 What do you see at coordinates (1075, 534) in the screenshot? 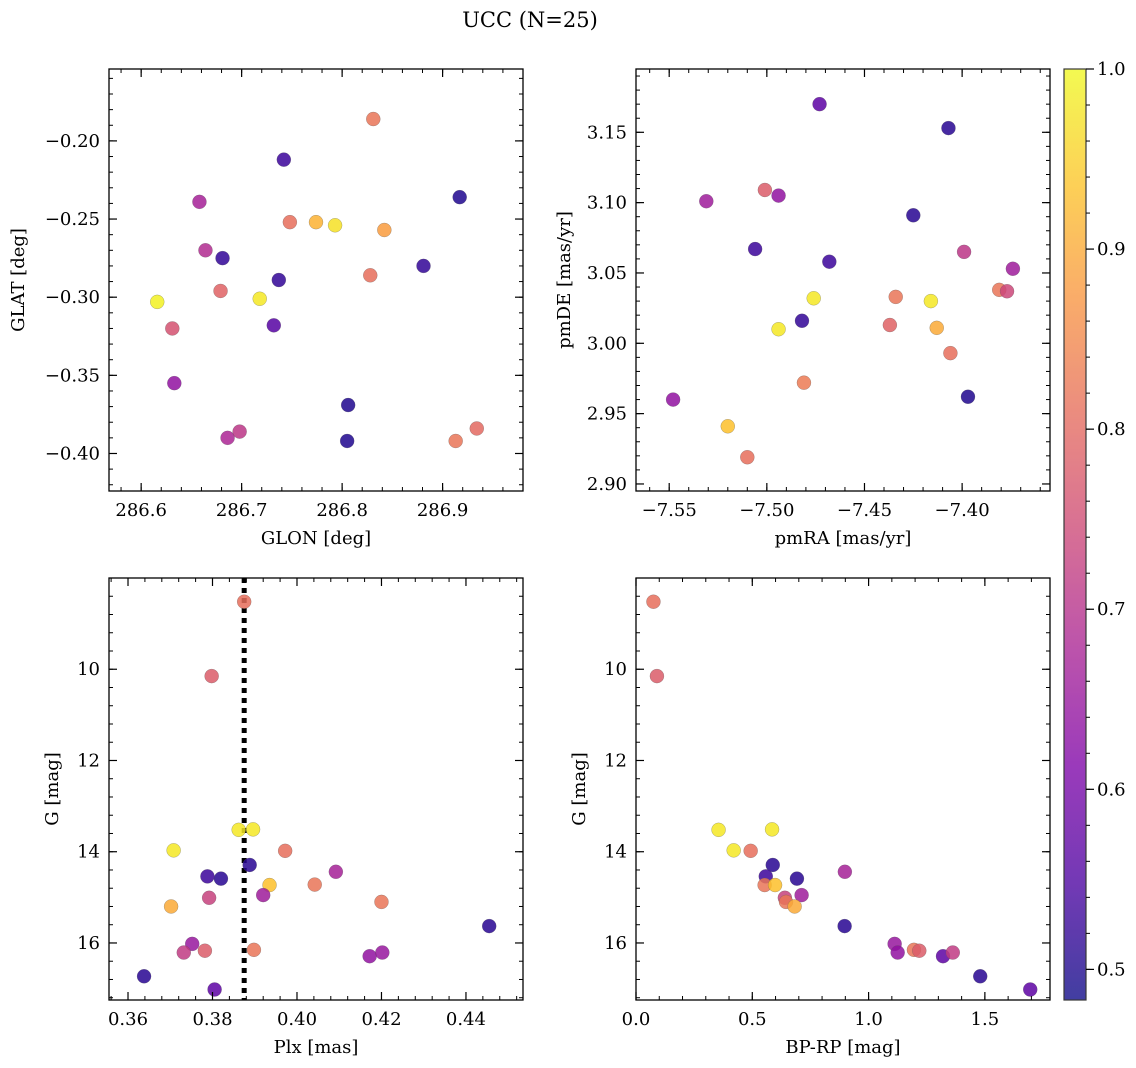
I see `colorbar-gradient` at bounding box center [1075, 534].